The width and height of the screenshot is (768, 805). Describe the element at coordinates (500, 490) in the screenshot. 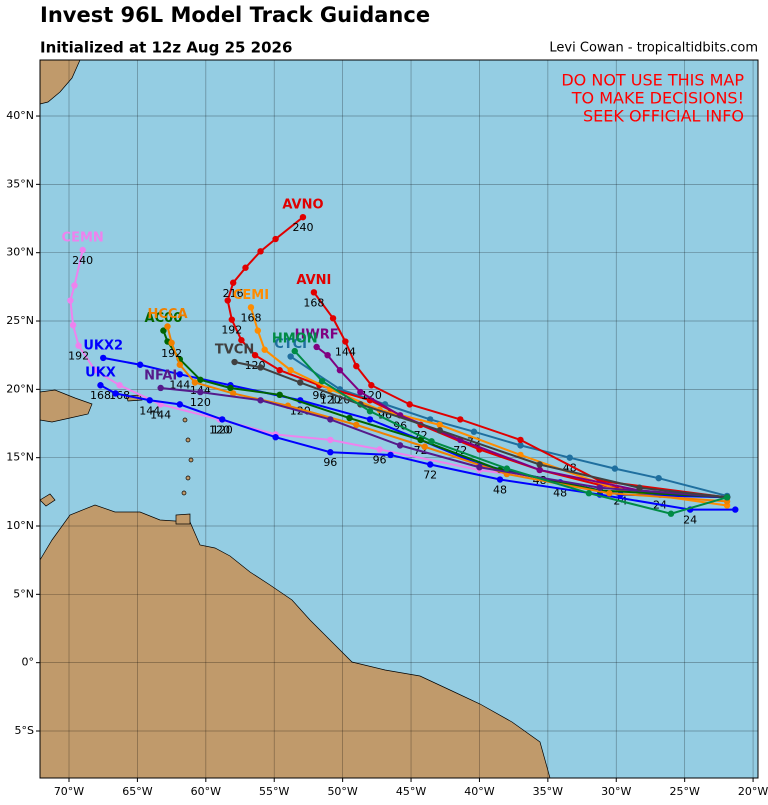

I see `forecast-hour: 48` at that location.